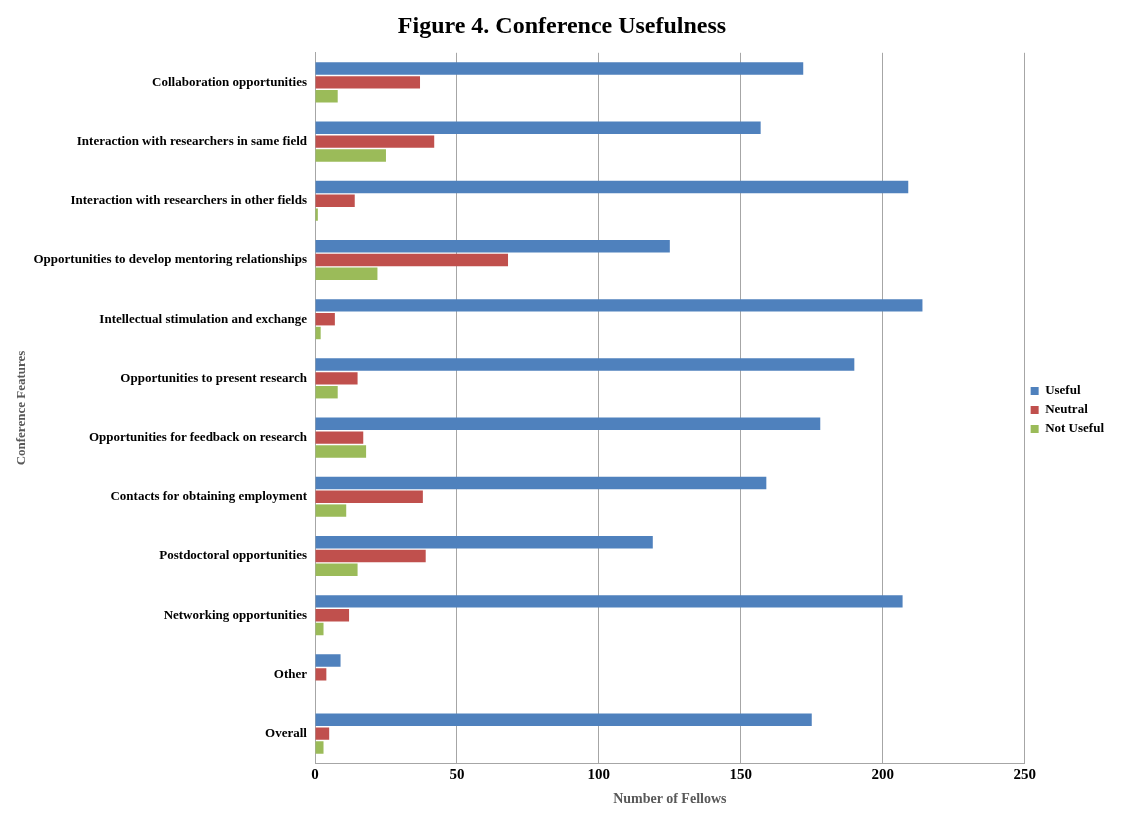  Describe the element at coordinates (229, 81) in the screenshot. I see `y-tick-label: Collaboration opportunities` at that location.